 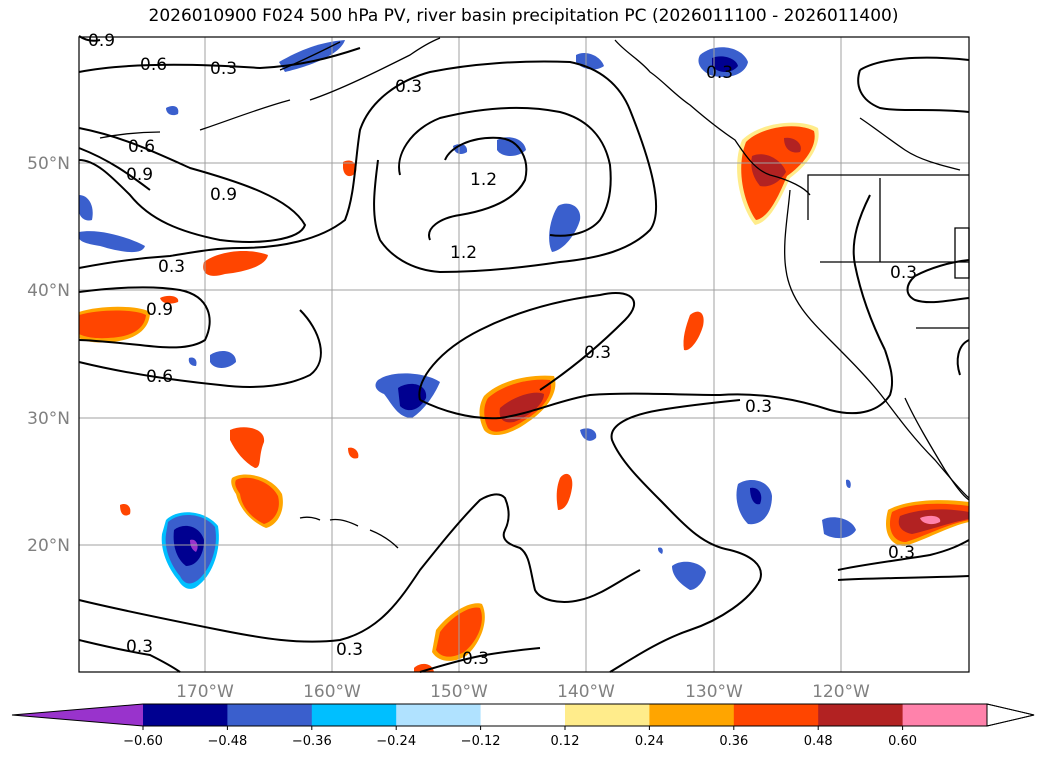 What do you see at coordinates (48, 419) in the screenshot?
I see `lat-tick-label: 30°N` at bounding box center [48, 419].